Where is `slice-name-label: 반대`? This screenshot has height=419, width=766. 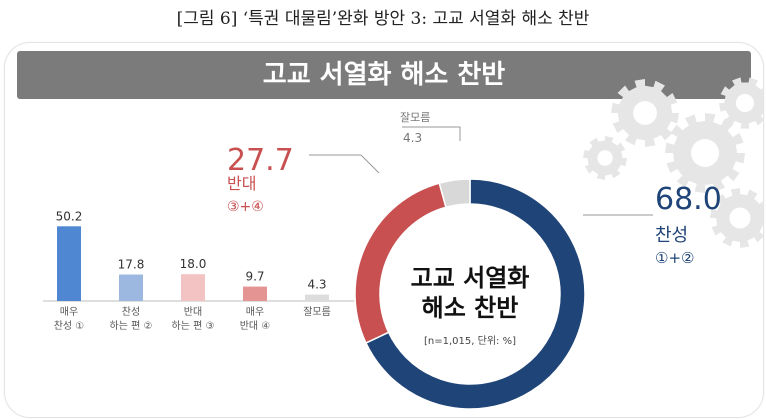 slice-name-label: 반대 is located at coordinates (241, 183).